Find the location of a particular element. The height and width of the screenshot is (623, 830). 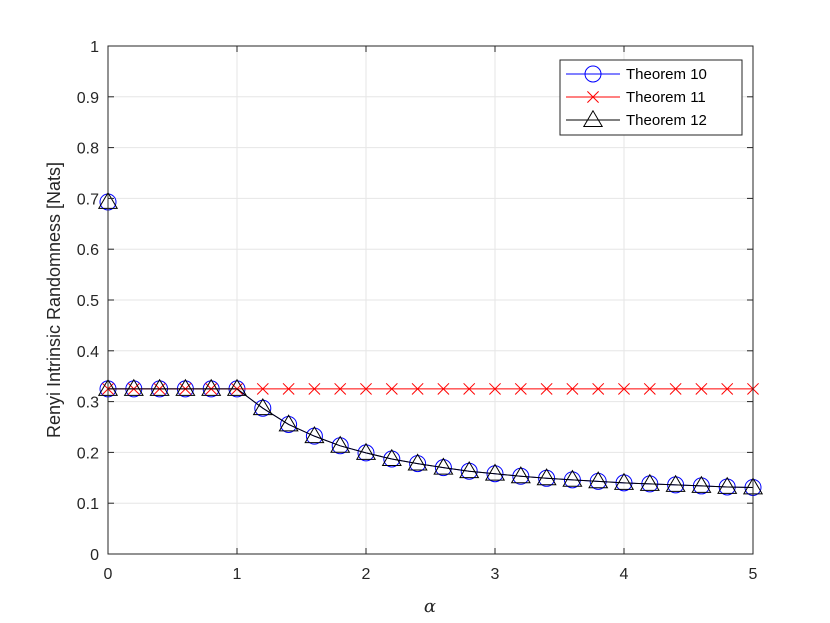

x-tick-label: 2 is located at coordinates (366, 574).